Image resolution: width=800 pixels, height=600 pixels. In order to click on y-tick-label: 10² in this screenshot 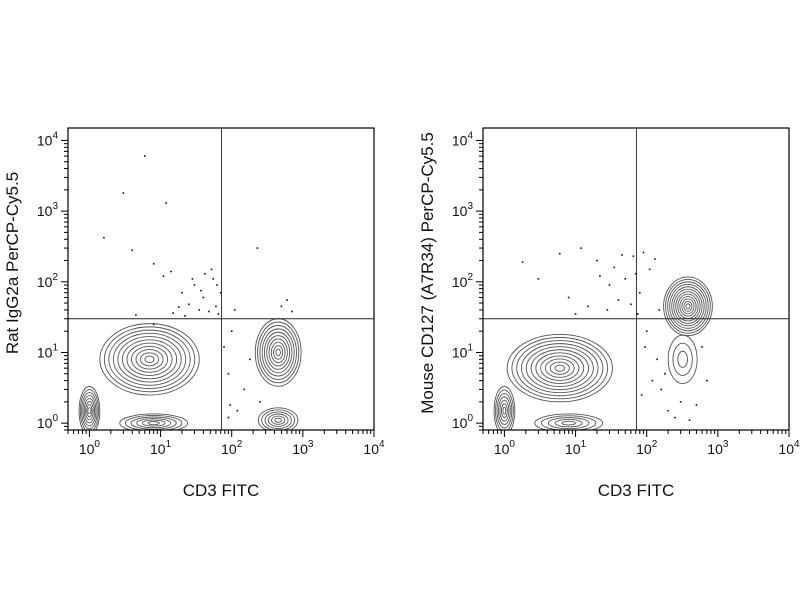, I will do `click(48, 281)`.